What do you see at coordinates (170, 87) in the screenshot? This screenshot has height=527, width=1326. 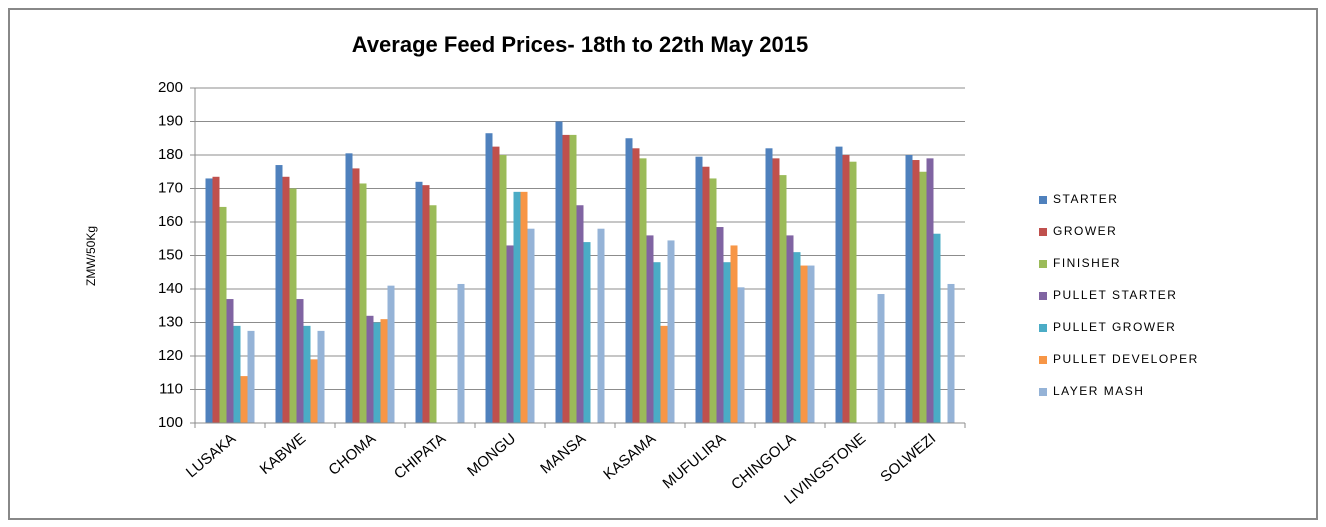 I see `y-tick-label: 200` at bounding box center [170, 87].